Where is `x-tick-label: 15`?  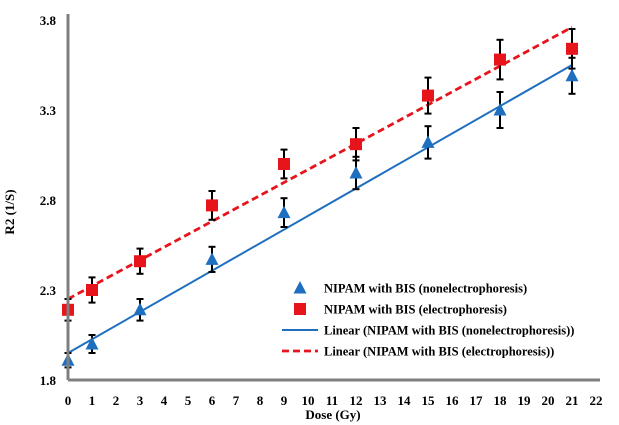 x-tick-label: 15 is located at coordinates (429, 400).